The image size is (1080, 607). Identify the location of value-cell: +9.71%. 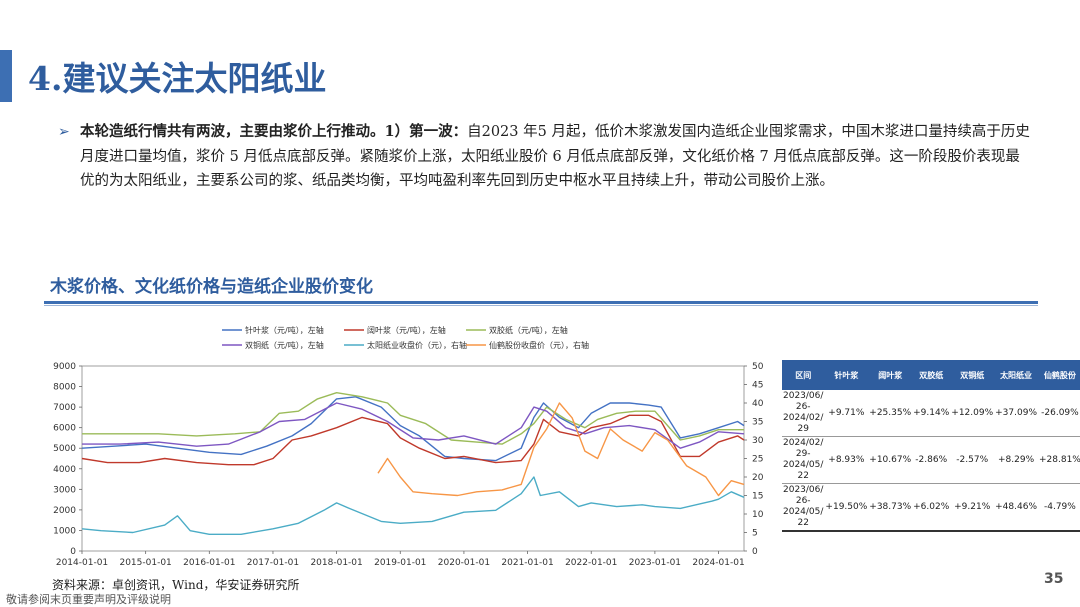
(846, 413).